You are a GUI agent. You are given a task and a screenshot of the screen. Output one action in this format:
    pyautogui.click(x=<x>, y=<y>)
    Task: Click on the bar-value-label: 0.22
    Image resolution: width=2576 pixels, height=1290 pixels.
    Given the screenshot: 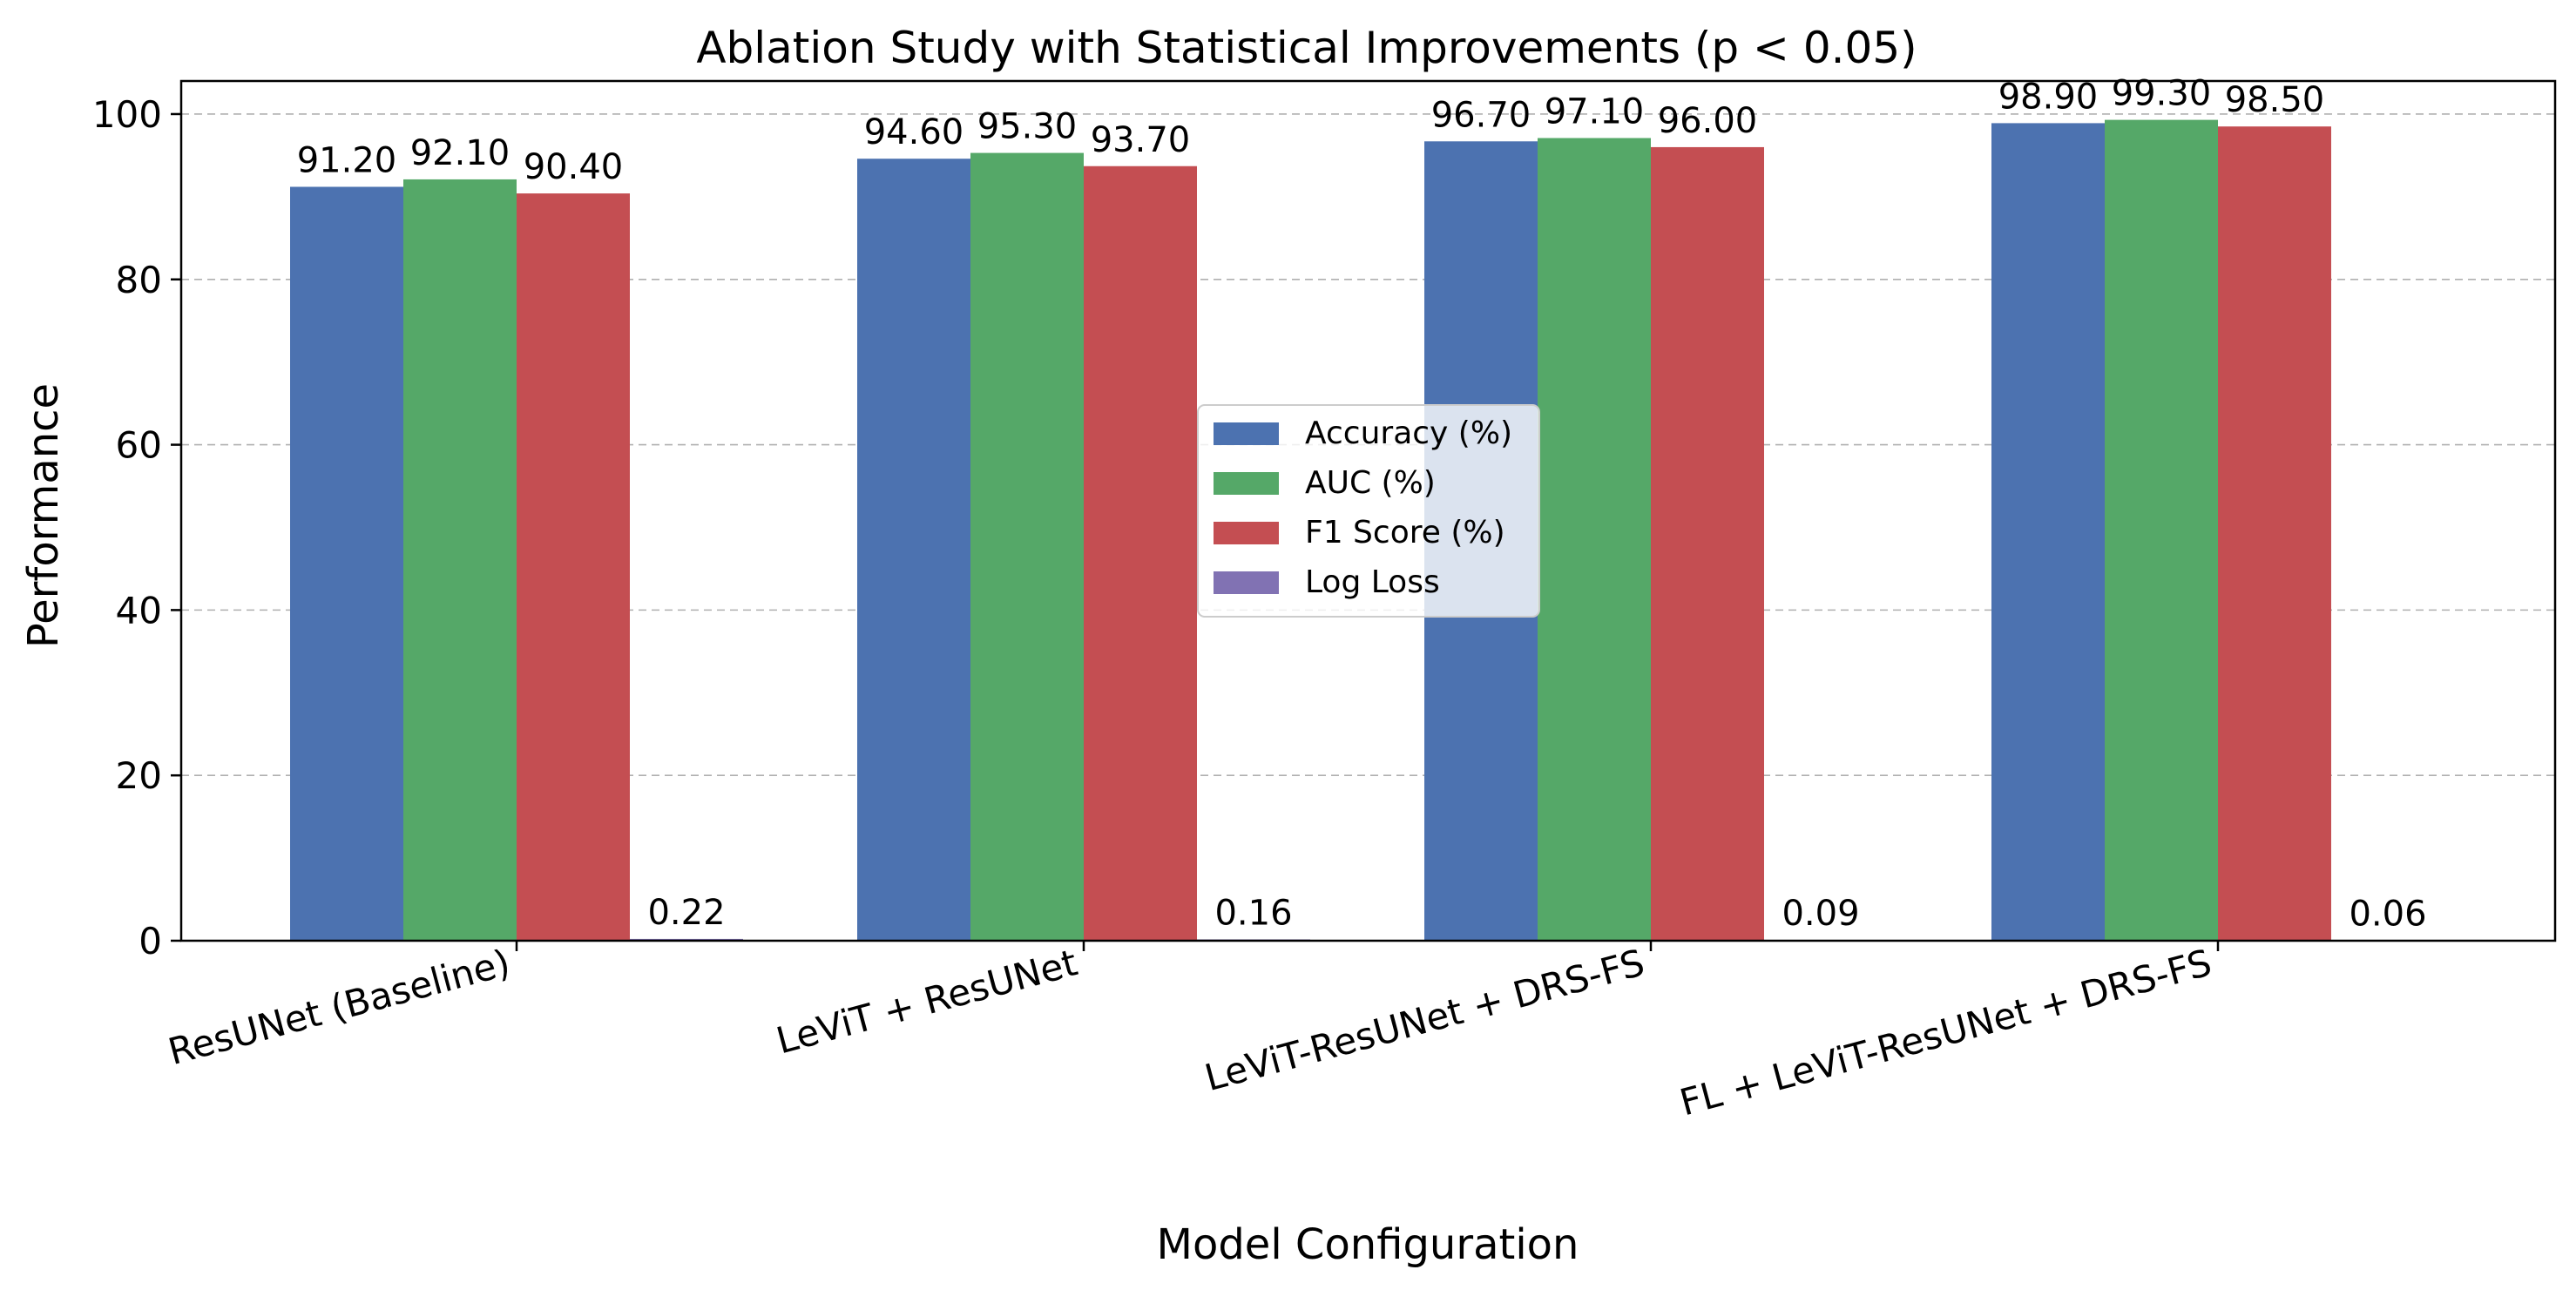 What is the action you would take?
    pyautogui.click(x=686, y=913)
    